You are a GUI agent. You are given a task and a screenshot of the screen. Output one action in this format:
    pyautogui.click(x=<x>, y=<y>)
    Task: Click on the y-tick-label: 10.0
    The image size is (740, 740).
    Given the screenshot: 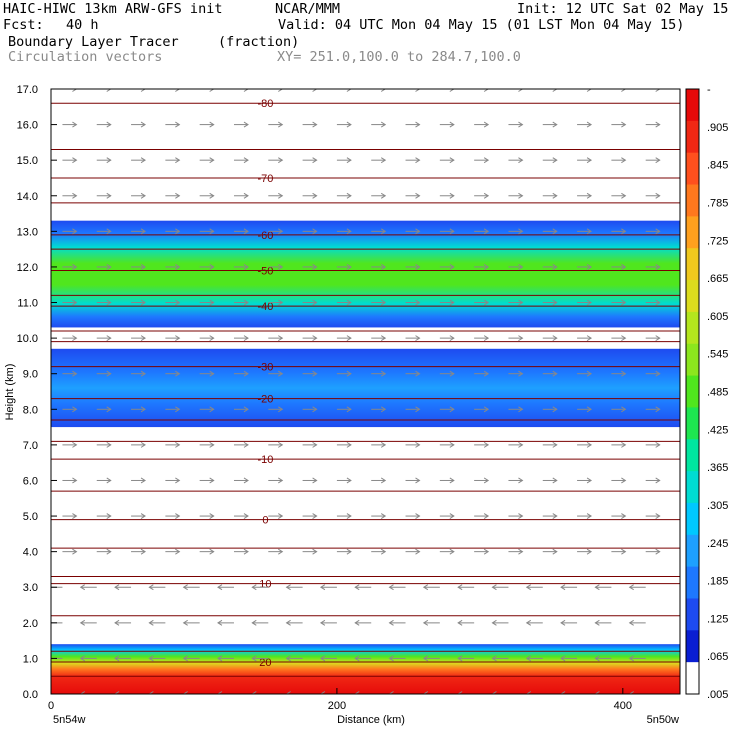 What is the action you would take?
    pyautogui.click(x=27, y=339)
    